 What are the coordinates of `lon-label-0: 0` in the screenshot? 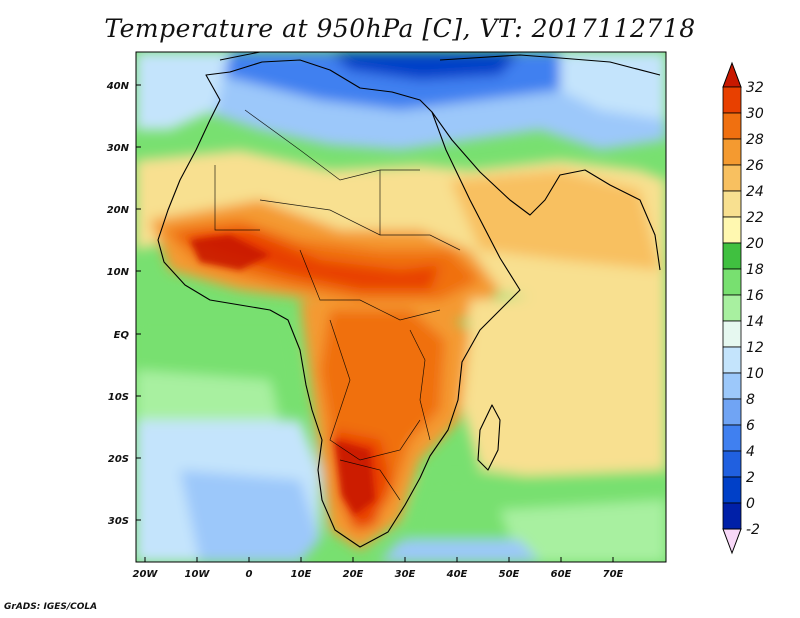 It's located at (249, 574).